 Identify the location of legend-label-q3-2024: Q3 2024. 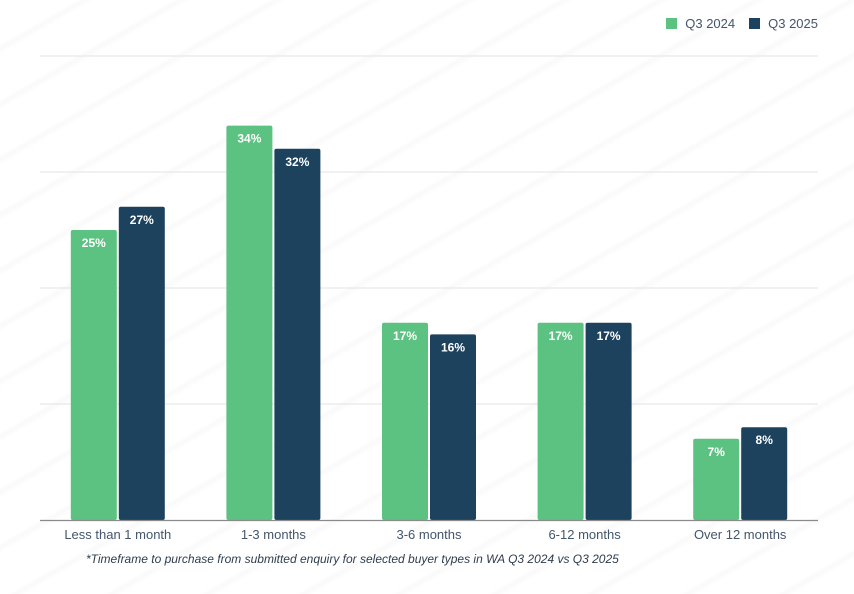
(710, 23).